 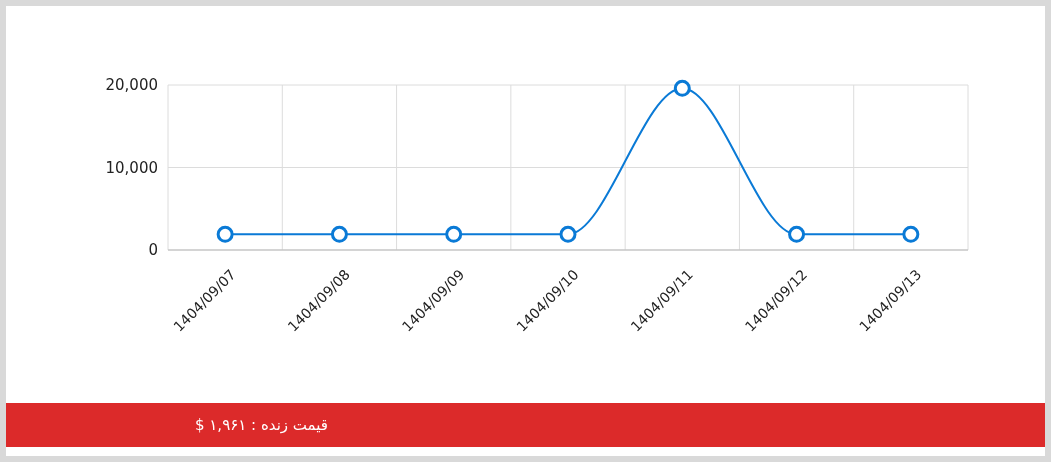 I want to click on y-tick-label: 0, so click(x=153, y=250).